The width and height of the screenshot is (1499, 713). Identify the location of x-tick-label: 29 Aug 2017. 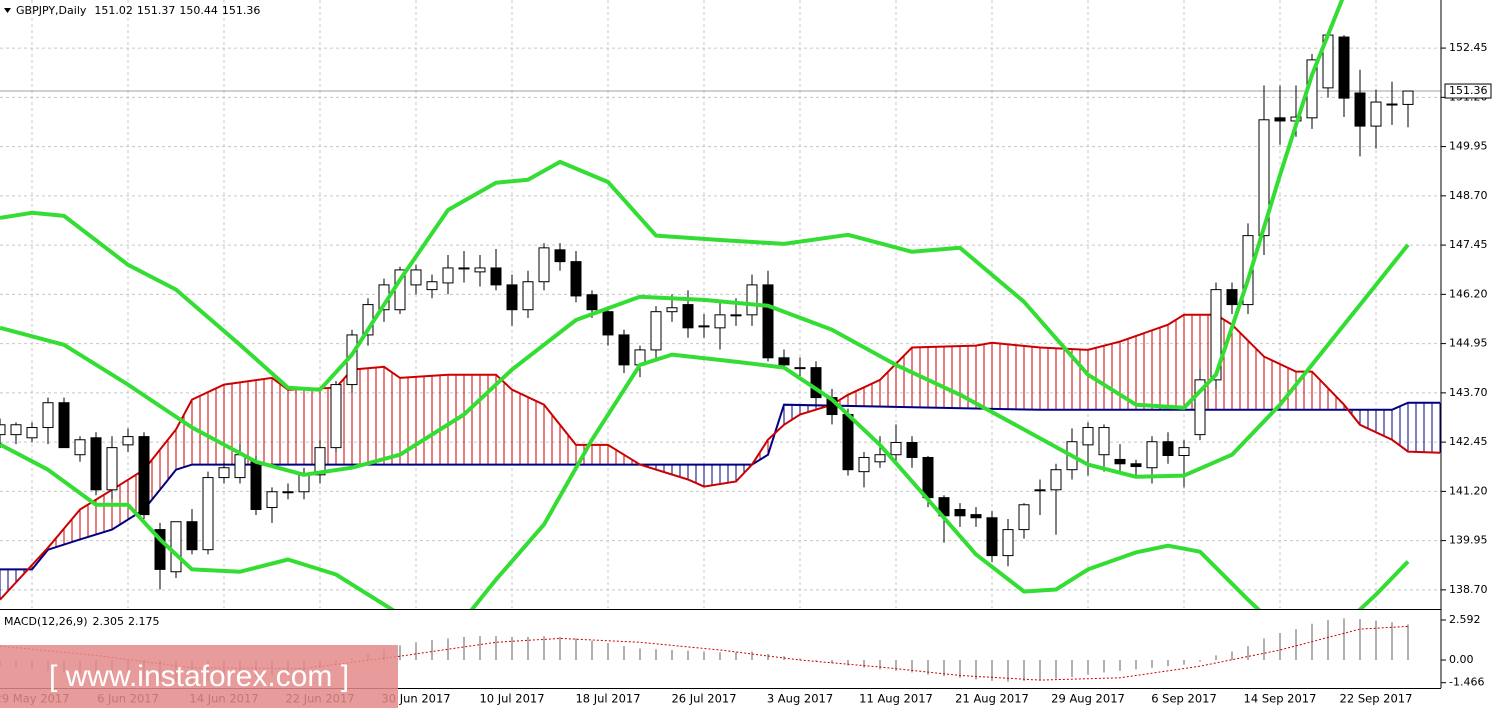
(1088, 699).